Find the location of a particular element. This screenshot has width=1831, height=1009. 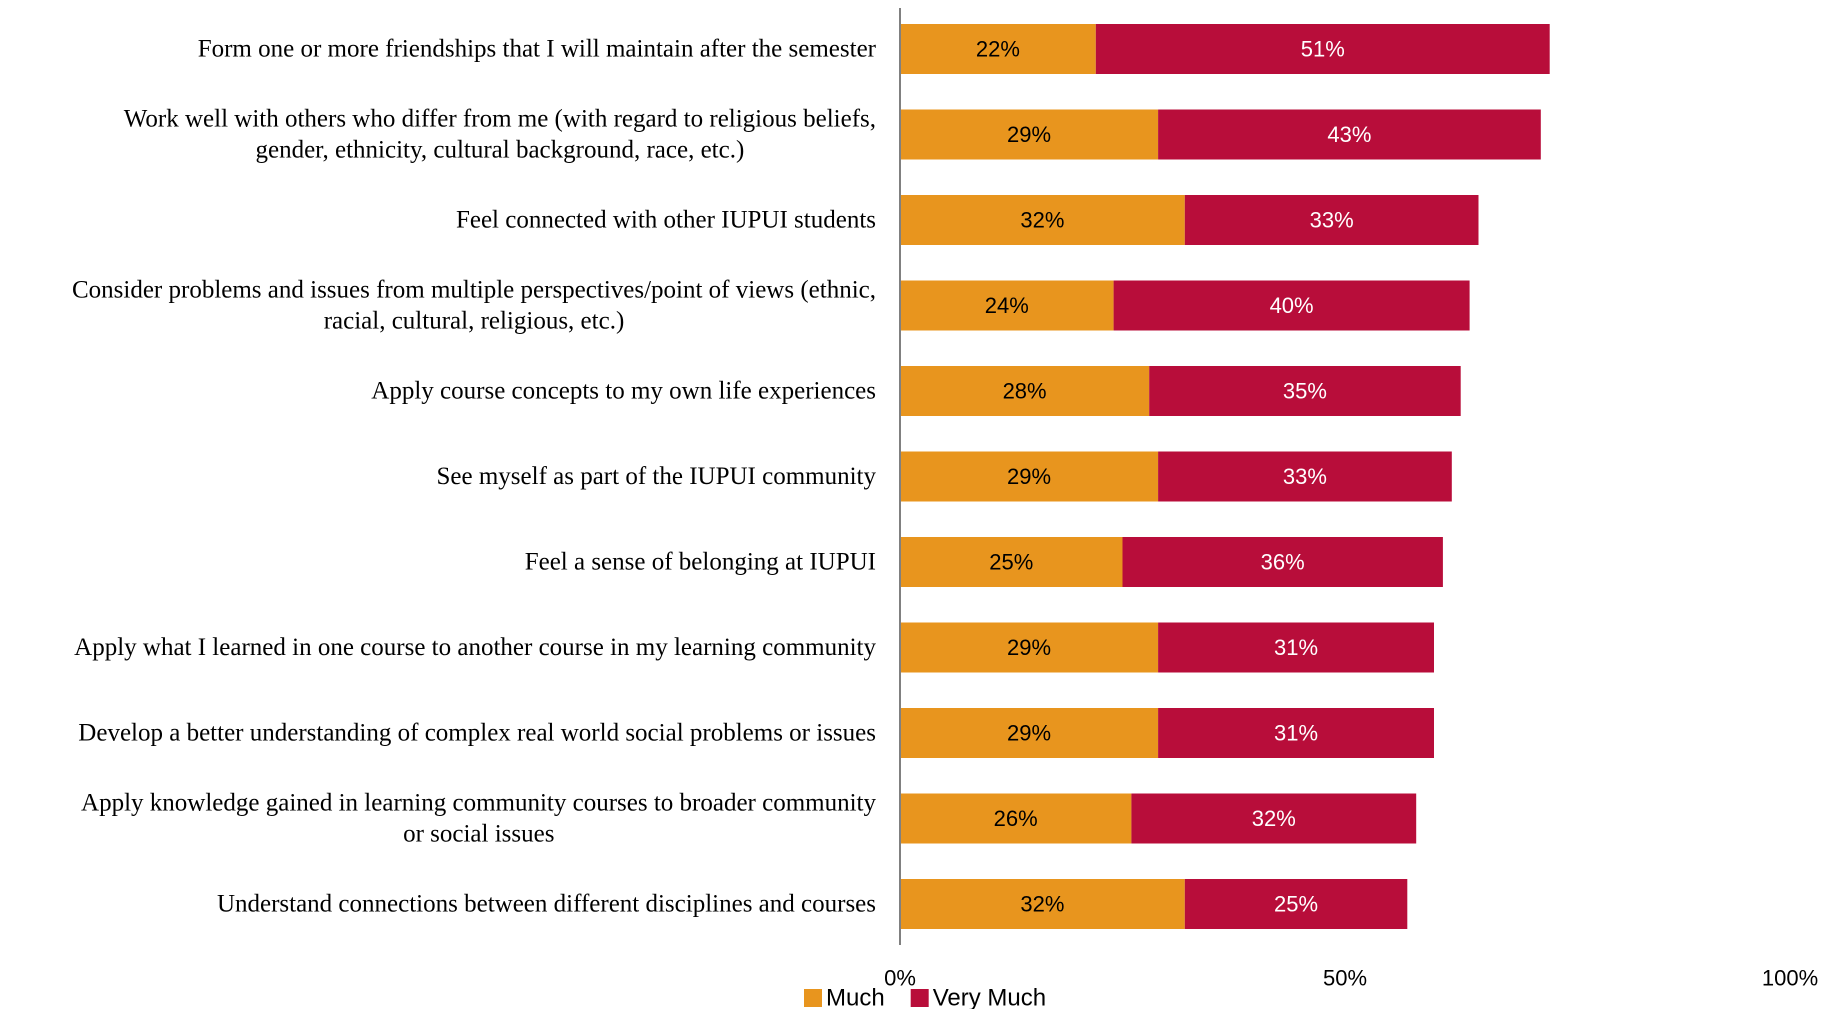

data-label: 26% is located at coordinates (1016, 818).